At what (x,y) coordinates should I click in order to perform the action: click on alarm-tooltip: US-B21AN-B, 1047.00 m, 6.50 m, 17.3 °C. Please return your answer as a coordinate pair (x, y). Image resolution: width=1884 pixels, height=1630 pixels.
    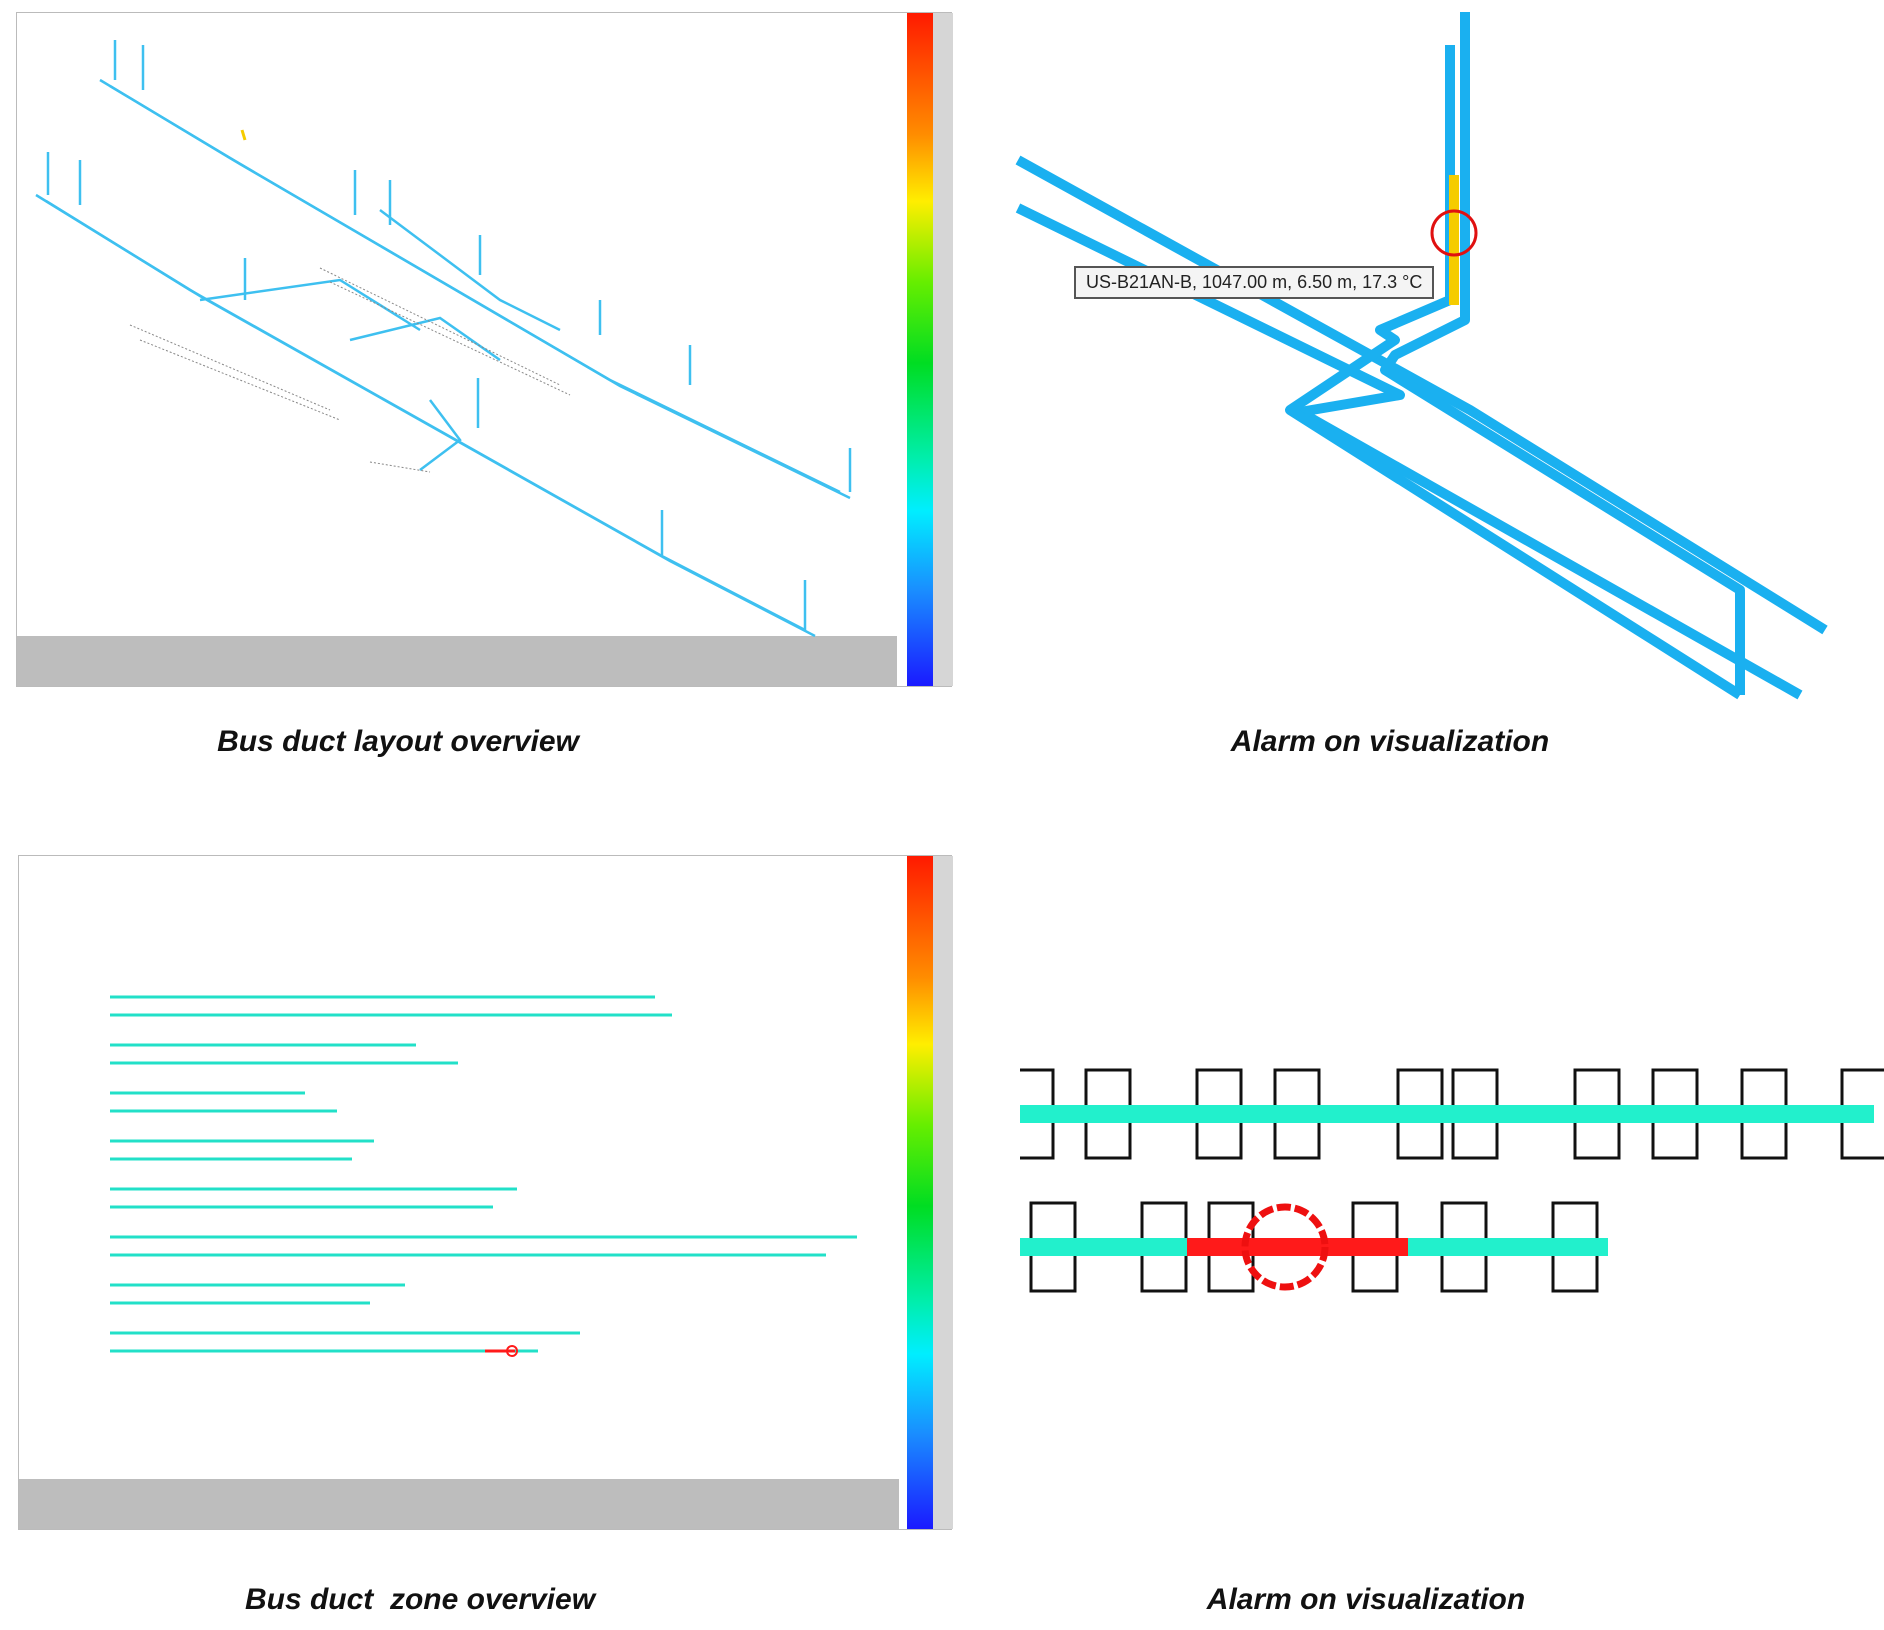
    Looking at the image, I should click on (1254, 282).